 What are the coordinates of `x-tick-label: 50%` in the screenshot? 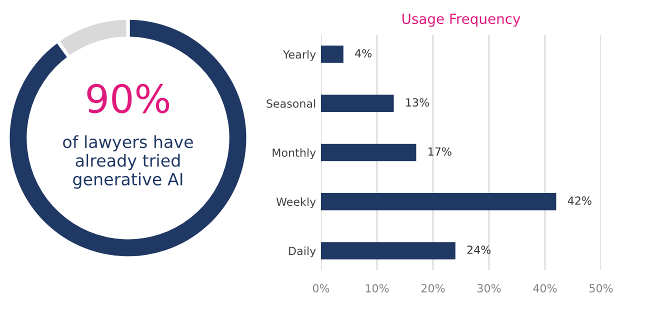 It's located at (601, 288).